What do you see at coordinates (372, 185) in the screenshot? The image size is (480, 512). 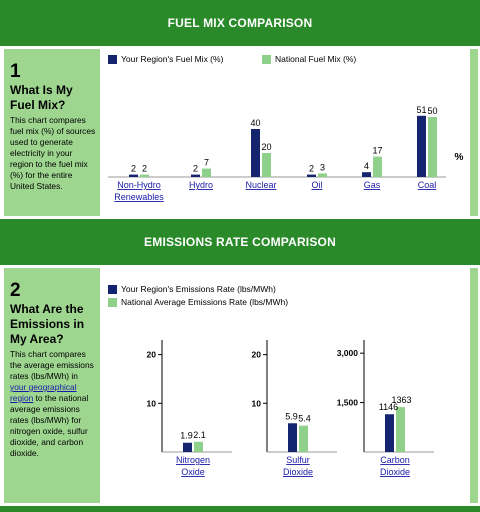 I see `fuel-category-link: Gas` at bounding box center [372, 185].